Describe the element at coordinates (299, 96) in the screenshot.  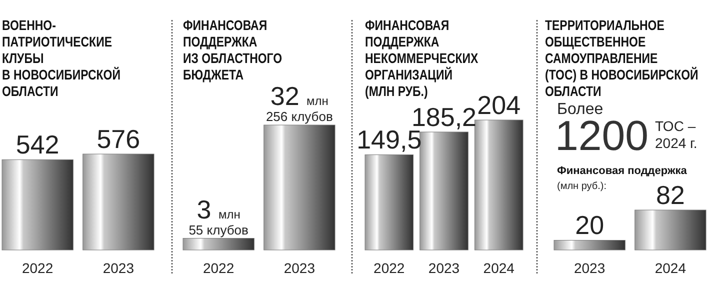
I see `data-label: 32 млн` at that location.